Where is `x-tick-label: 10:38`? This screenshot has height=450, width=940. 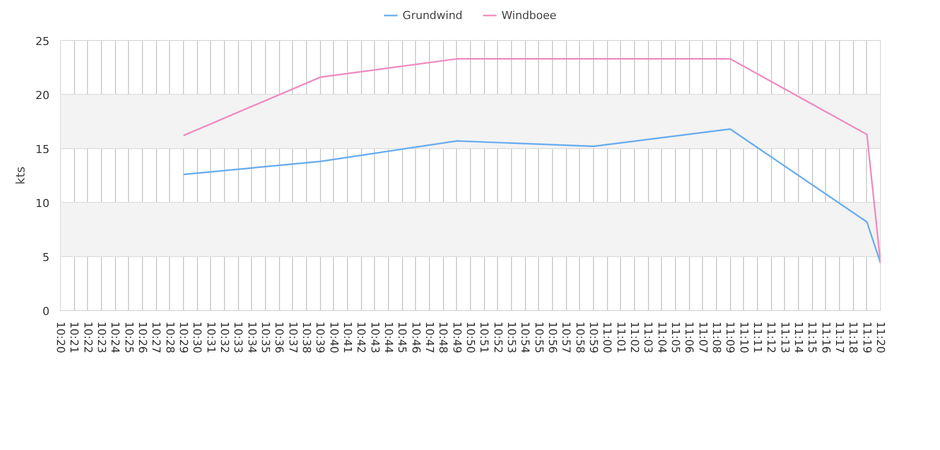
x-tick-label: 10:38 is located at coordinates (306, 338).